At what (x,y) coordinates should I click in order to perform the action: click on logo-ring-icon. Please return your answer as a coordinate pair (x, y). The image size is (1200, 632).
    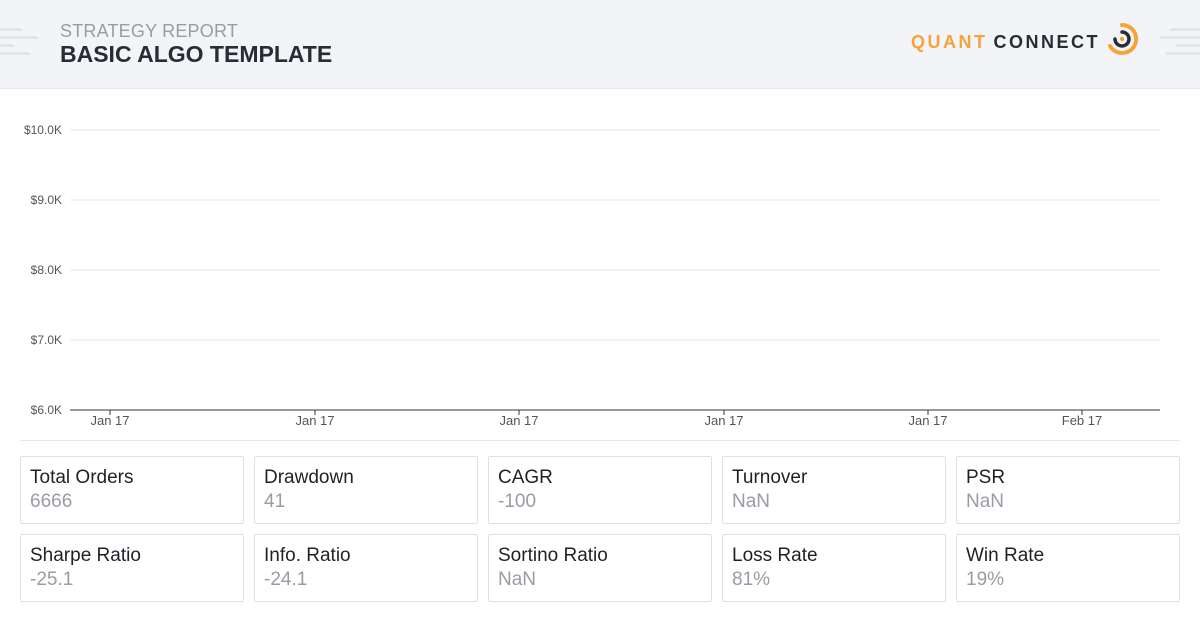
    Looking at the image, I should click on (1123, 38).